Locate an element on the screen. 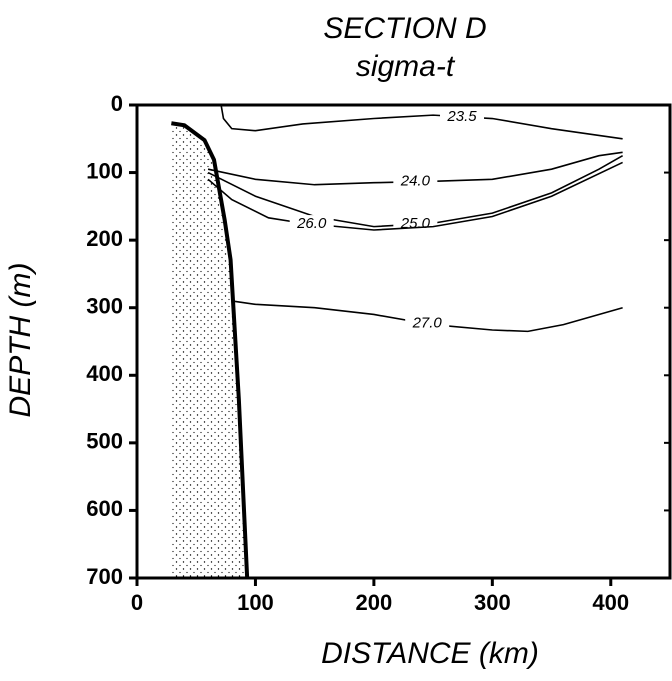 This screenshot has height=681, width=672. x-tick-label: 100 is located at coordinates (255, 602).